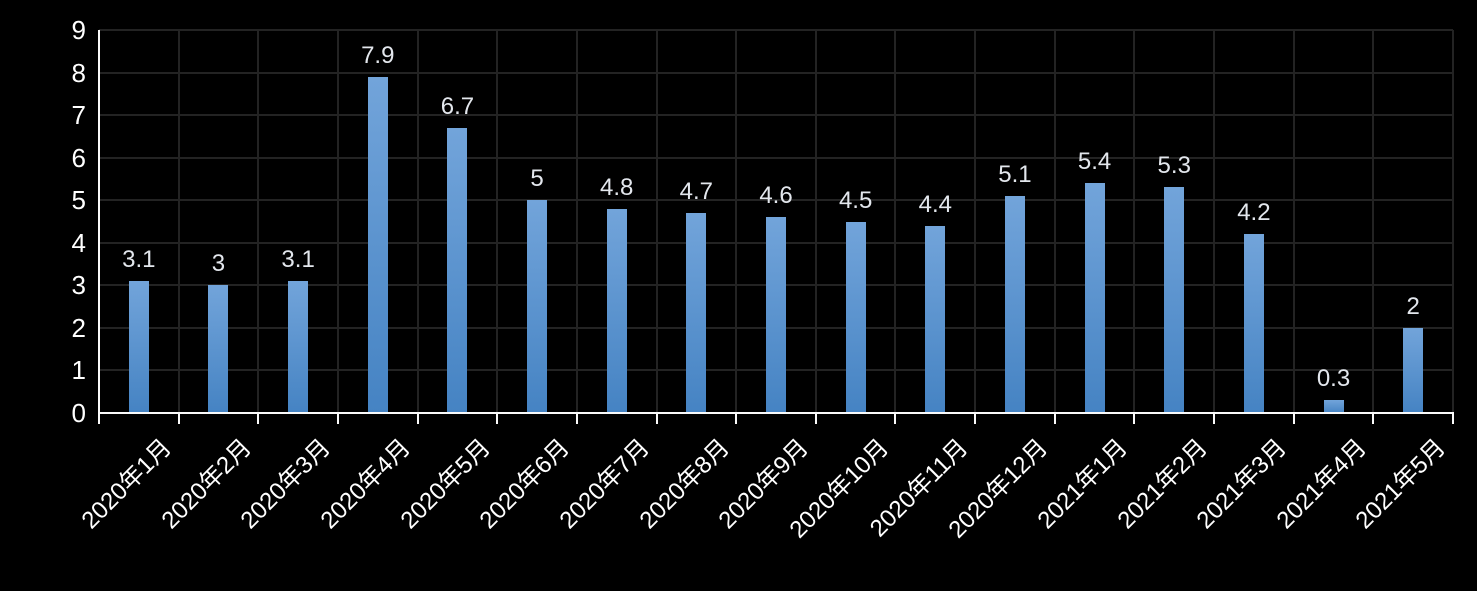  Describe the element at coordinates (457, 106) in the screenshot. I see `bar-value-label: 6.7` at that location.